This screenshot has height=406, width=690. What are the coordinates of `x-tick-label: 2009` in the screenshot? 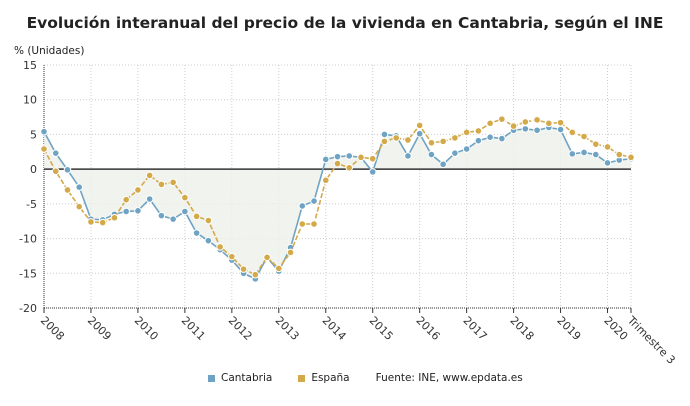 It's located at (99, 328).